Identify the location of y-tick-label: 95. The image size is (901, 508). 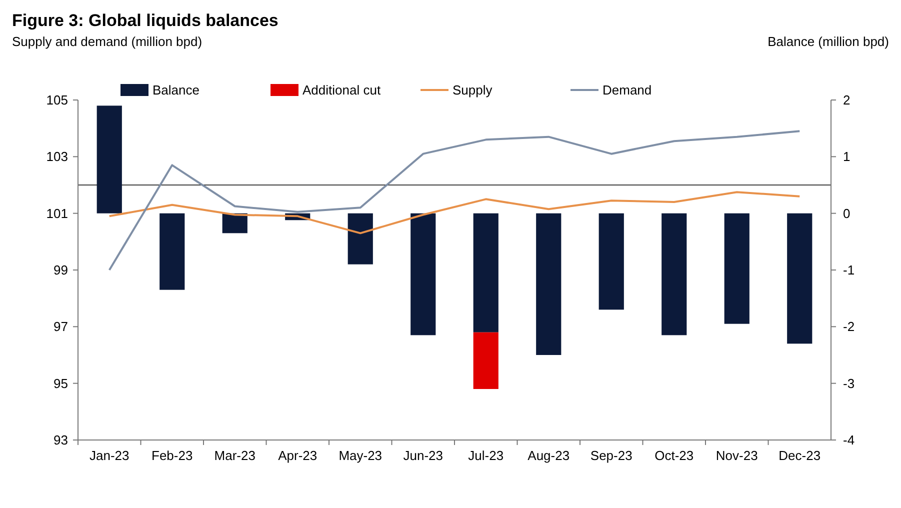
(61, 383).